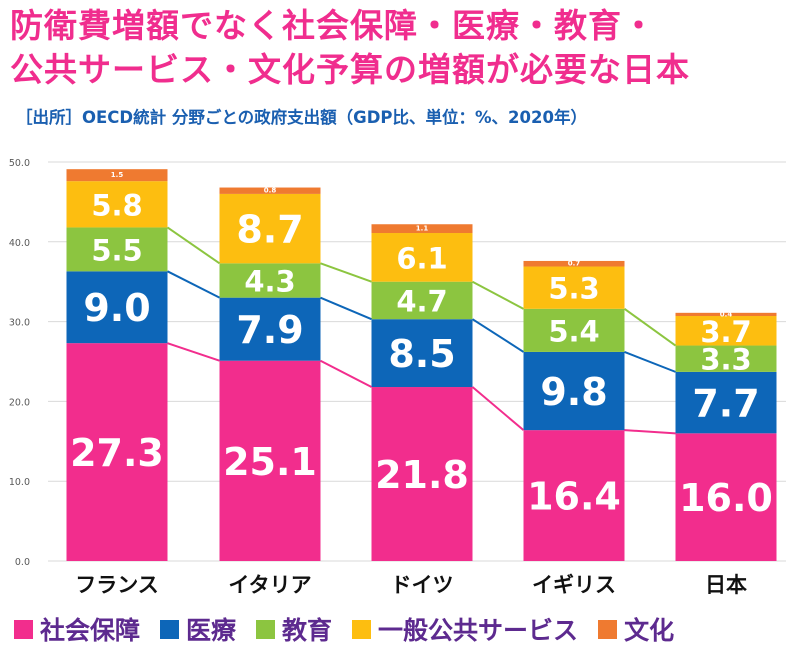  I want to click on x-tick-label: 日本, so click(726, 585).